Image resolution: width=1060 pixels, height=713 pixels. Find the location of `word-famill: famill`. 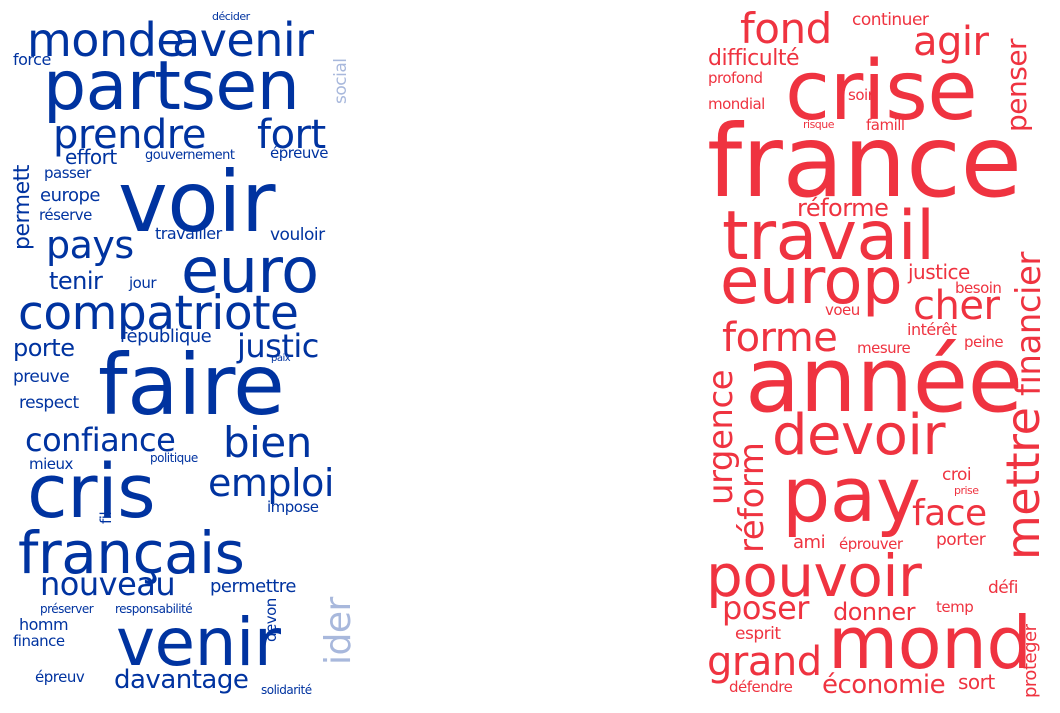

word-famill: famill is located at coordinates (885, 125).